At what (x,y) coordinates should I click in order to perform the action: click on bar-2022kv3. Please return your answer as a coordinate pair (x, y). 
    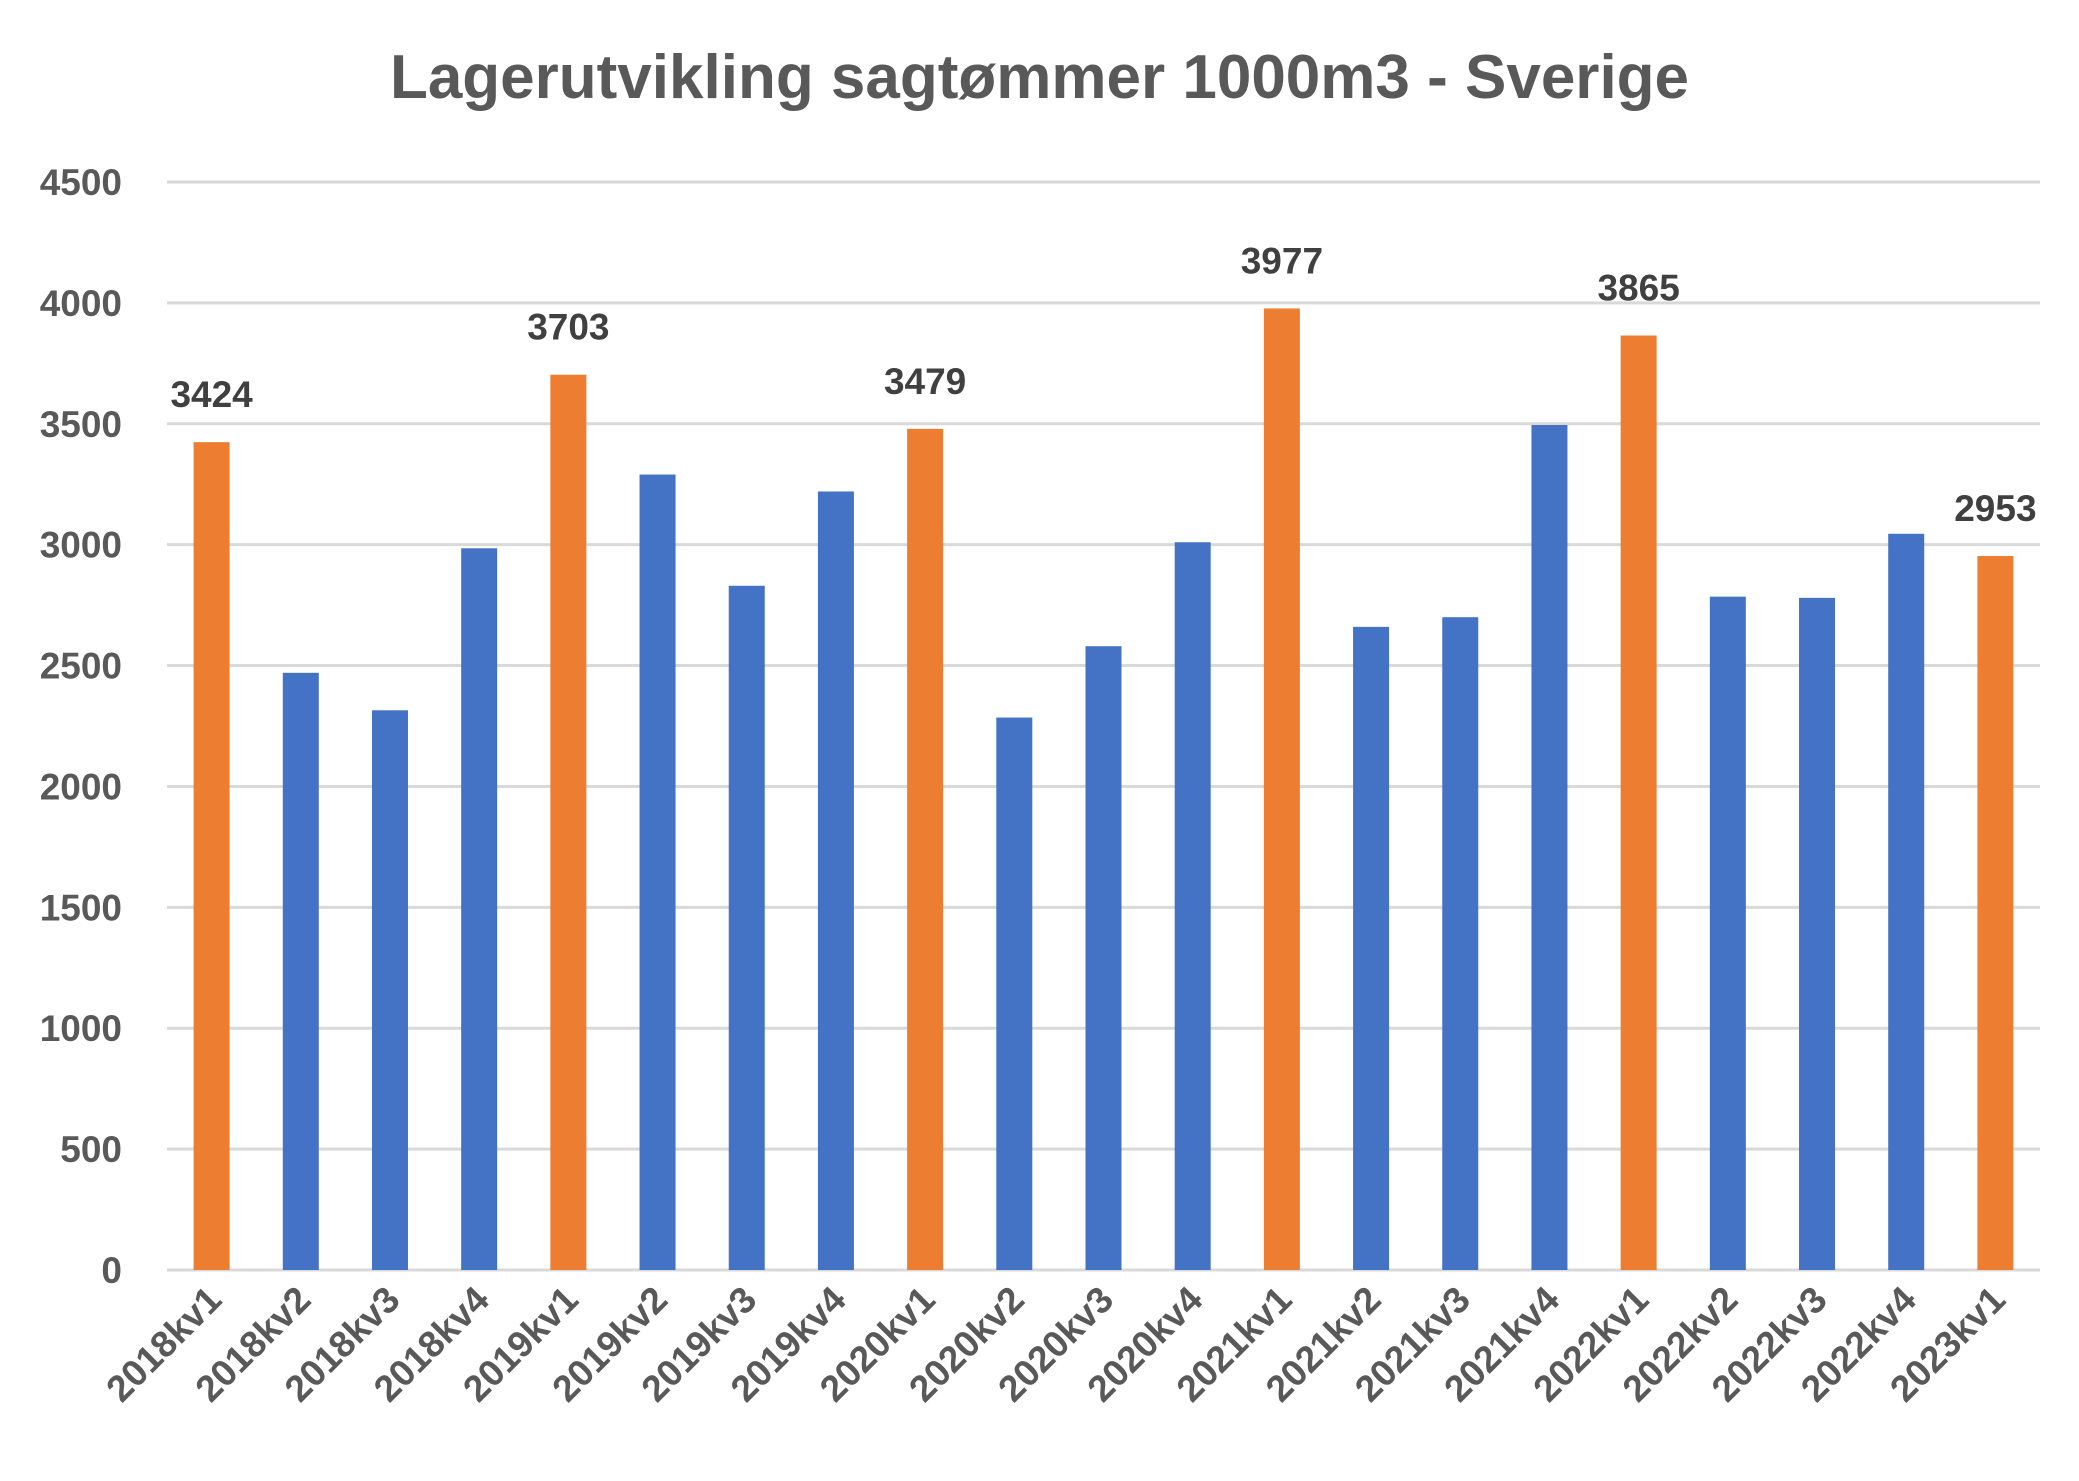
    Looking at the image, I should click on (1817, 933).